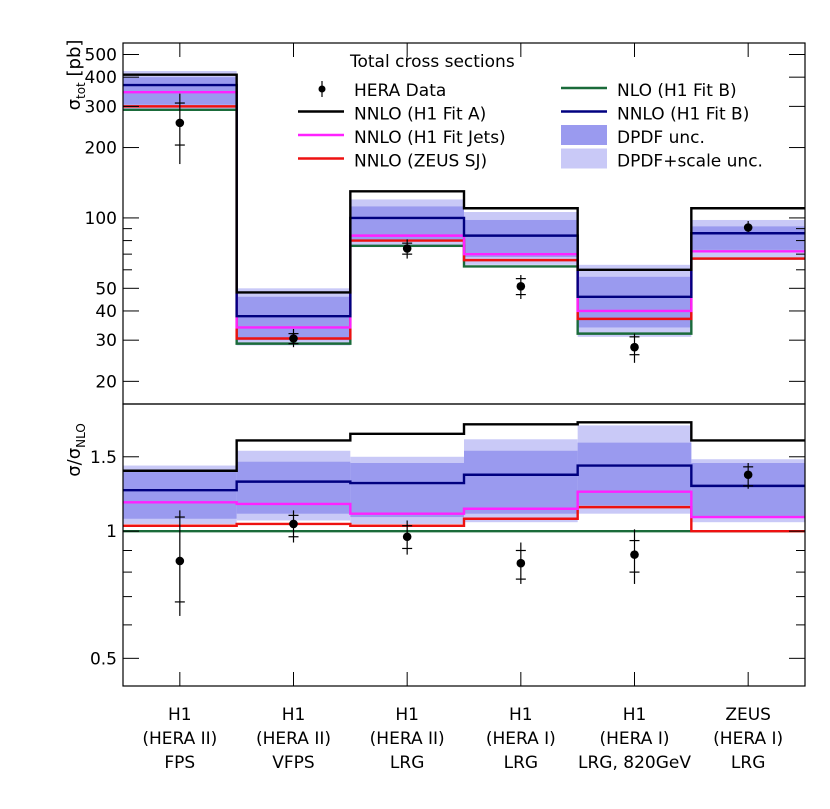 Image resolution: width=830 pixels, height=809 pixels. What do you see at coordinates (106, 312) in the screenshot?
I see `y-tick-label: 40` at bounding box center [106, 312].